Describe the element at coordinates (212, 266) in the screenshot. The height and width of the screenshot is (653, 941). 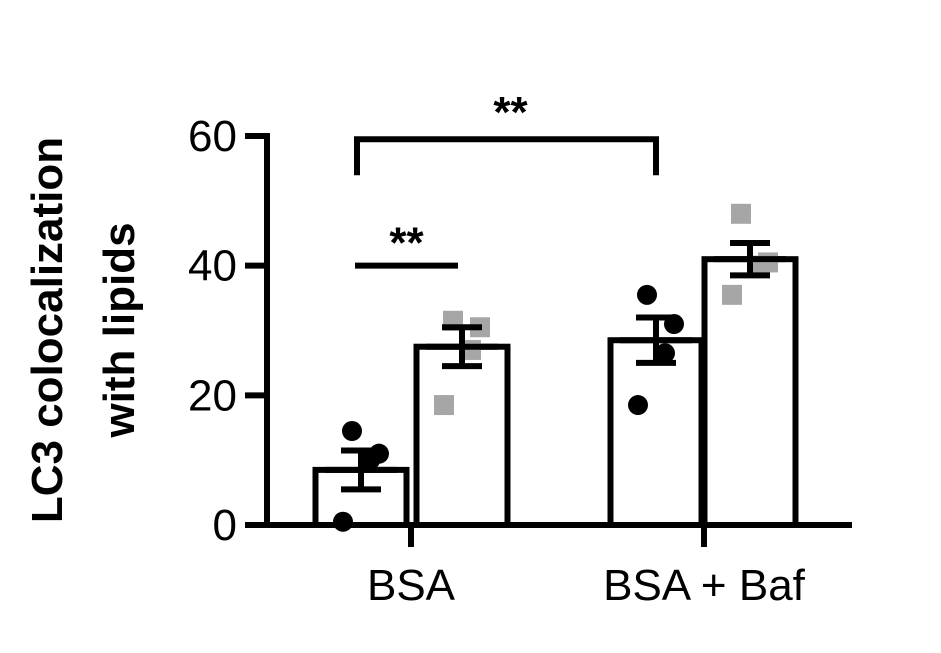
I see `y-tick-label: 40` at that location.